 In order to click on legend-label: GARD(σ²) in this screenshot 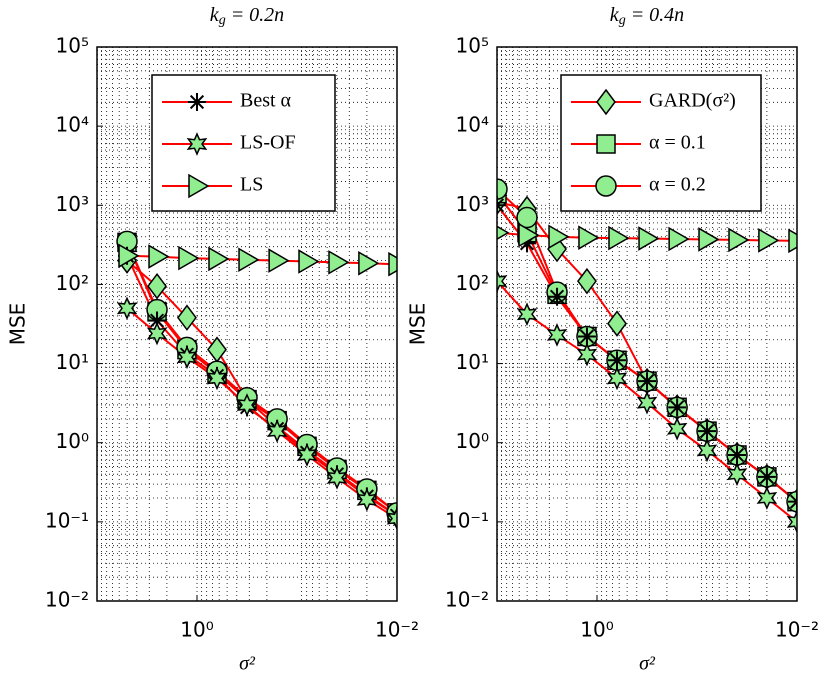, I will do `click(692, 101)`.